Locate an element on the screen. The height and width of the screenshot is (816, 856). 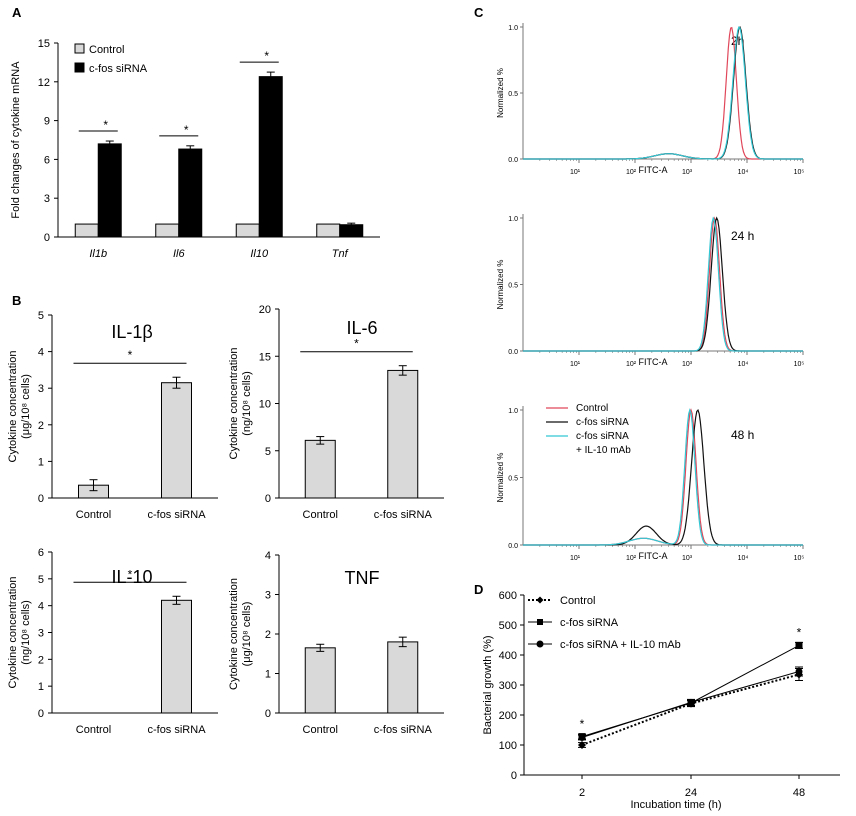
C3-y-tick-label: 0.0 is located at coordinates (513, 546).